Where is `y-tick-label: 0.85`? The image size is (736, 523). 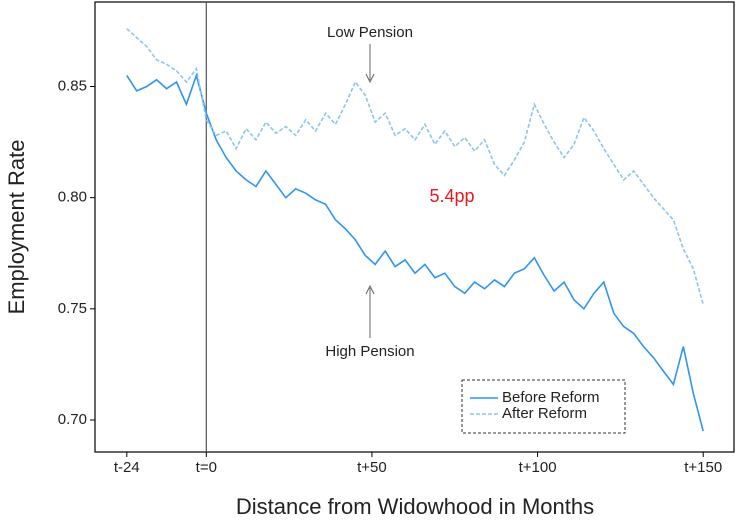 y-tick-label: 0.85 is located at coordinates (72, 85).